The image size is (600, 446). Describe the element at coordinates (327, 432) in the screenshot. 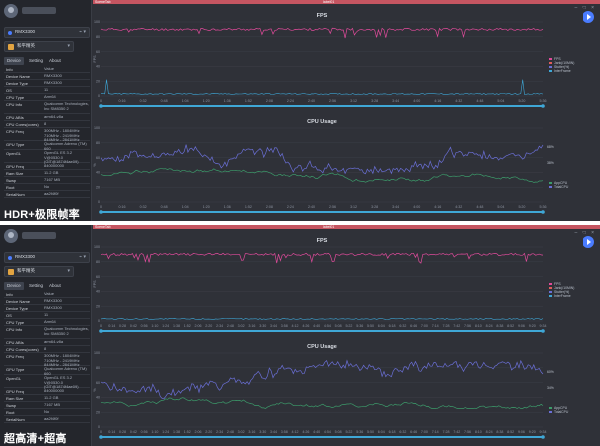

I see `x-tick-label: 4:54` at that location.